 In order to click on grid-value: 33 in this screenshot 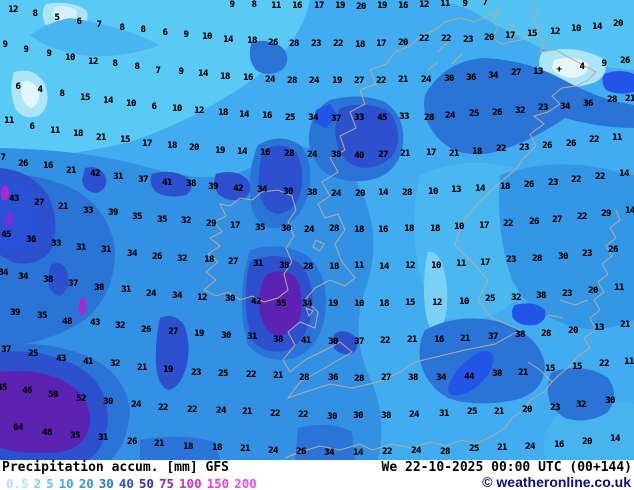, I will do `click(56, 244)`.